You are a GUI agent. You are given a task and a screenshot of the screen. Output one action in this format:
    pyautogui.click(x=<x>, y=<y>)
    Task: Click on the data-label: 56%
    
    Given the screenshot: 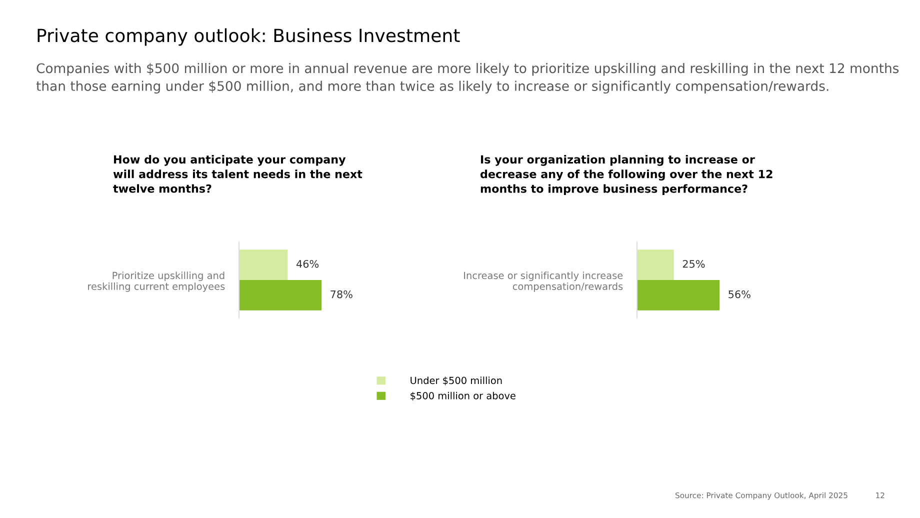 What is the action you would take?
    pyautogui.click(x=739, y=294)
    